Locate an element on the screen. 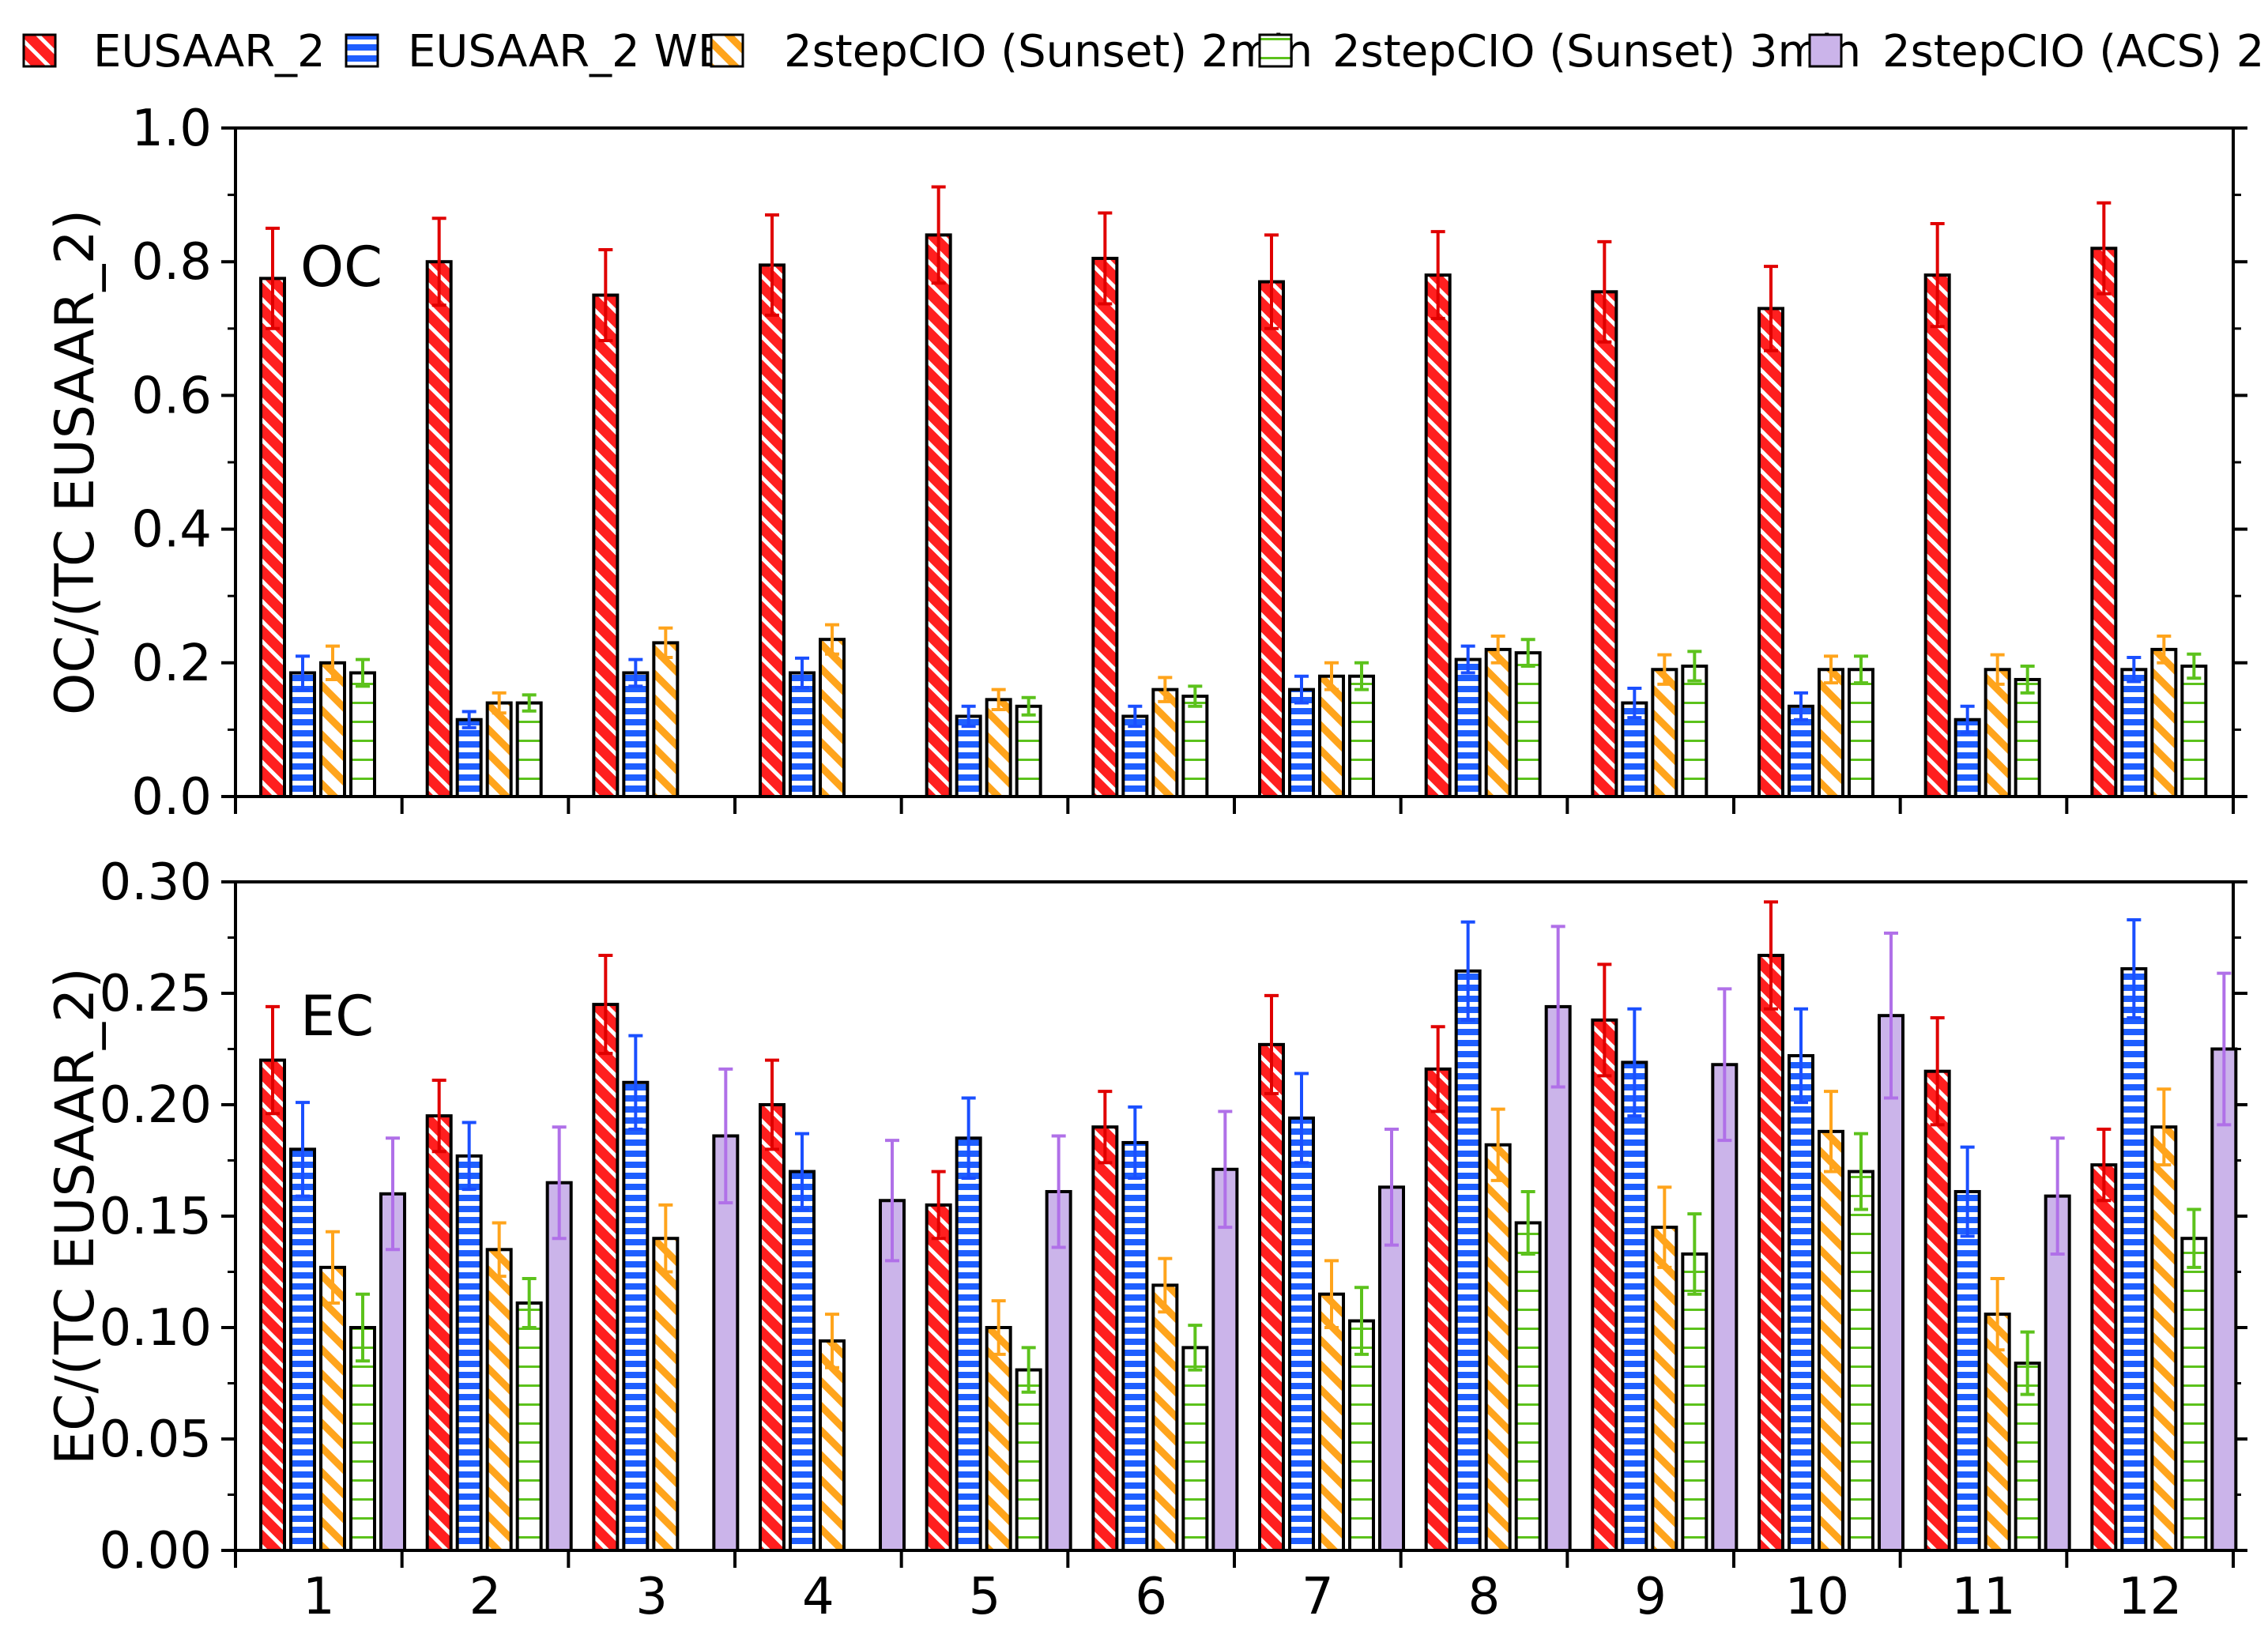 The width and height of the screenshot is (2268, 1631). x-tick-label-3: 3 is located at coordinates (652, 1597).